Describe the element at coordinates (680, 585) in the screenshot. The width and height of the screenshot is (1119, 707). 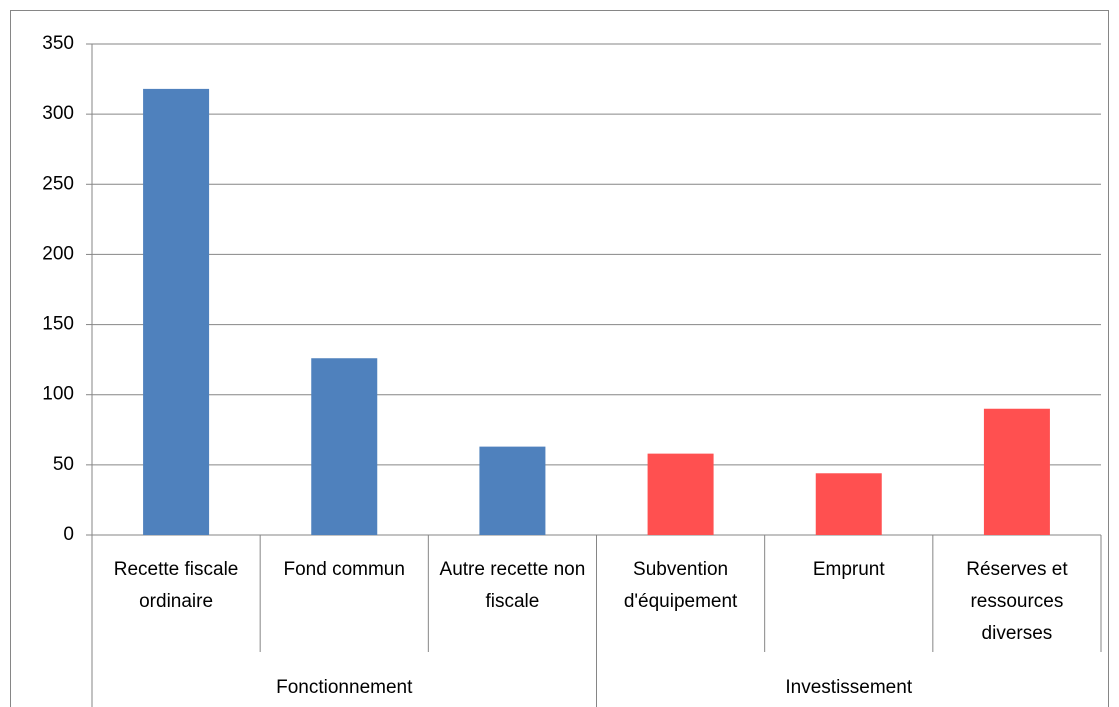
I see `x-tick-label: Subvention d'équipement` at that location.